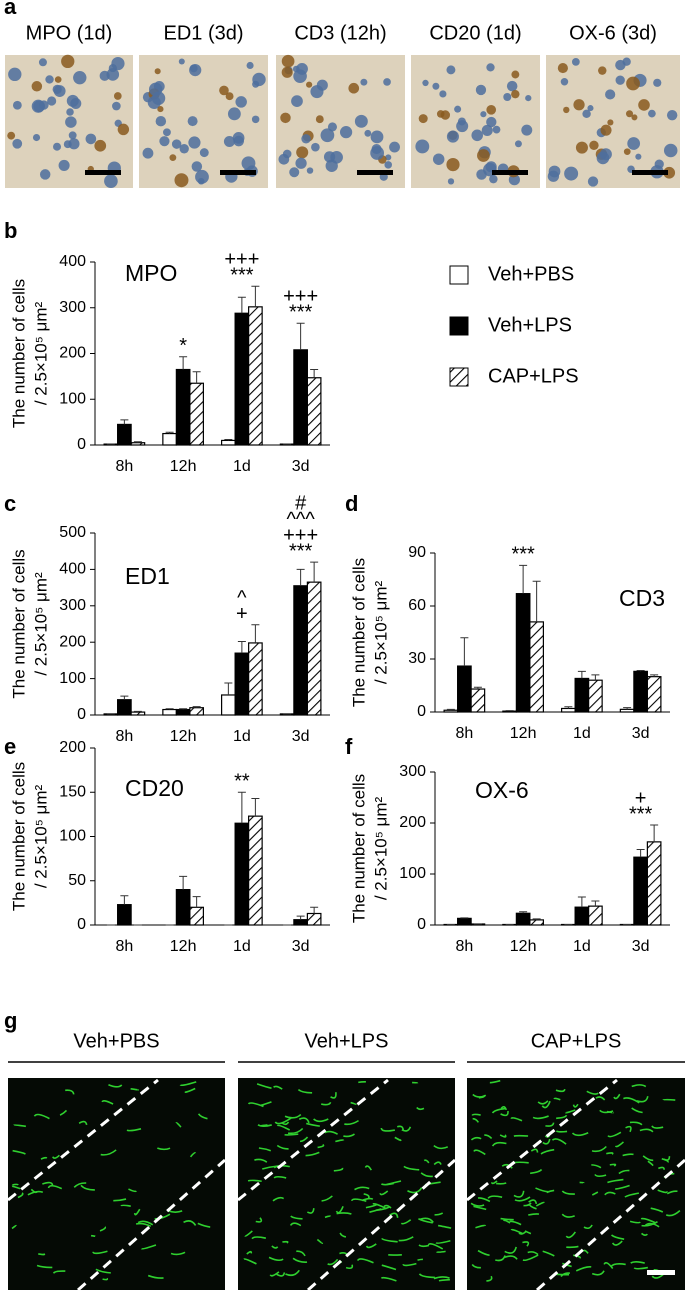 Image resolution: width=685 pixels, height=1303 pixels. What do you see at coordinates (241, 260) in the screenshot?
I see `significance-mark: +++` at bounding box center [241, 260].